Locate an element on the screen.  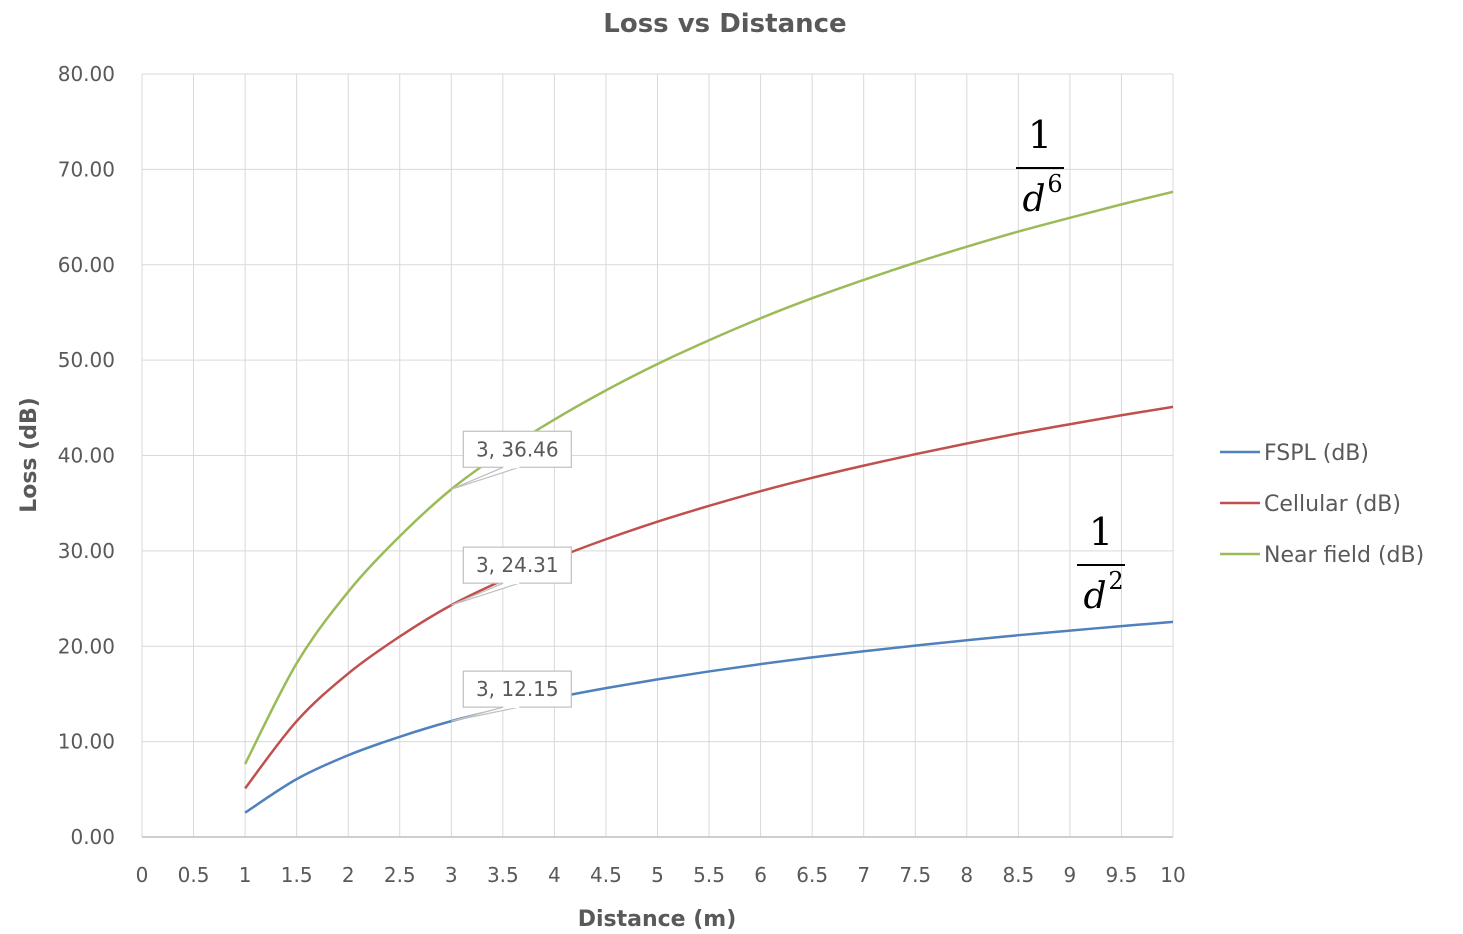
x-tick-label: 9.5 is located at coordinates (1122, 875).